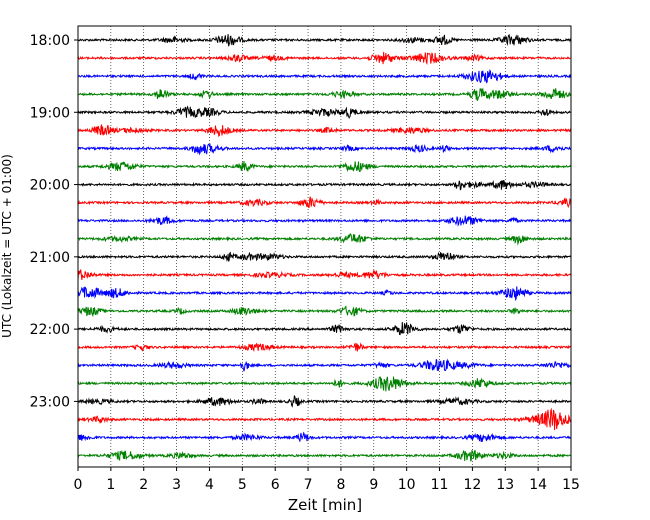 The height and width of the screenshot is (520, 650). I want to click on trace-2015, so click(324, 202).